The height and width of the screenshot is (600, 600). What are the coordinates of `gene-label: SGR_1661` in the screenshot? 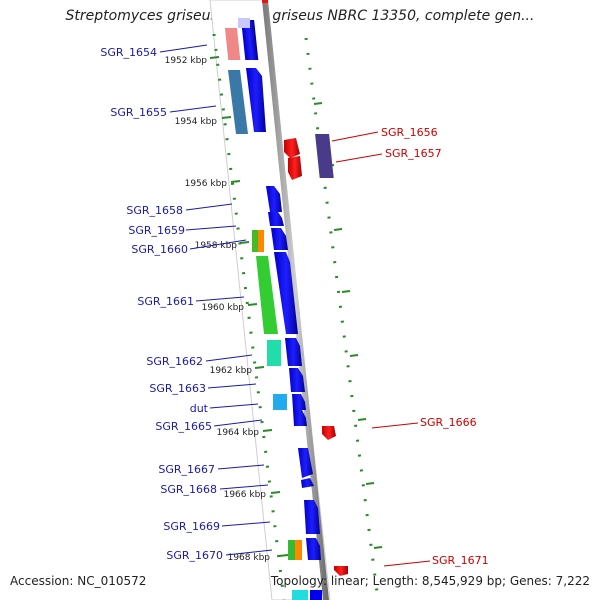 It's located at (165, 301).